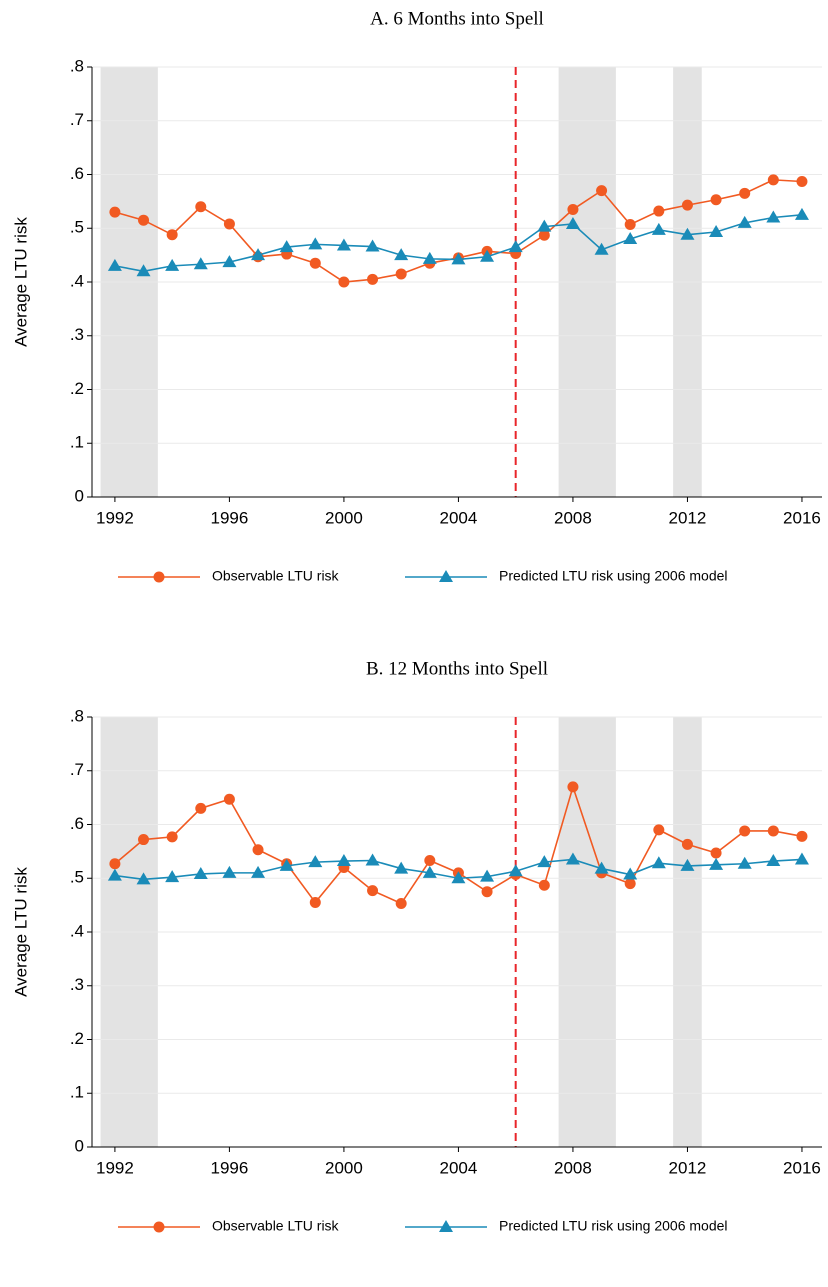  What do you see at coordinates (573, 517) in the screenshot?
I see `x-tick-label: 2008` at bounding box center [573, 517].